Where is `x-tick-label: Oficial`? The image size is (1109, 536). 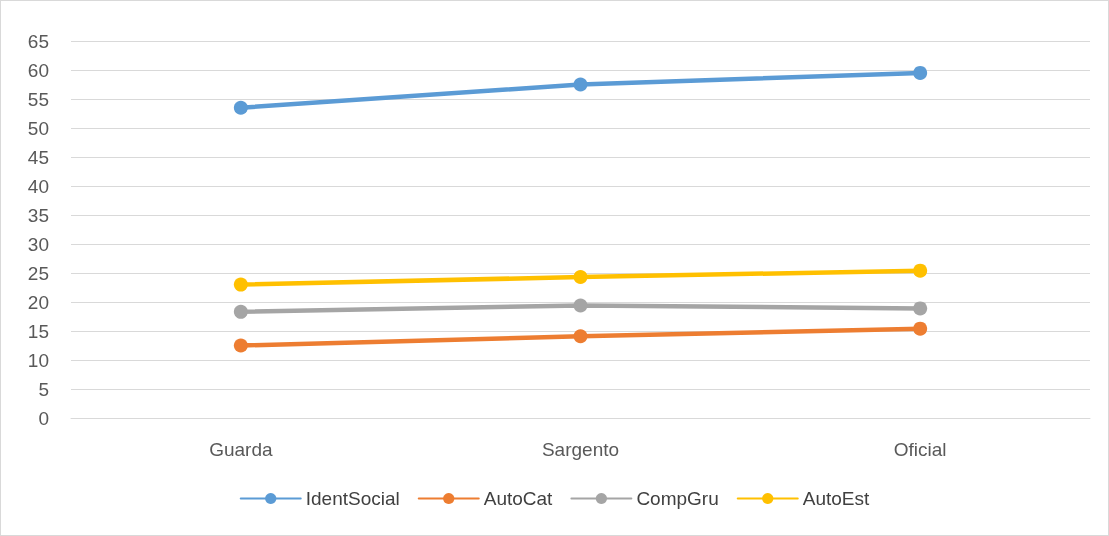 x-tick-label: Oficial is located at coordinates (920, 449).